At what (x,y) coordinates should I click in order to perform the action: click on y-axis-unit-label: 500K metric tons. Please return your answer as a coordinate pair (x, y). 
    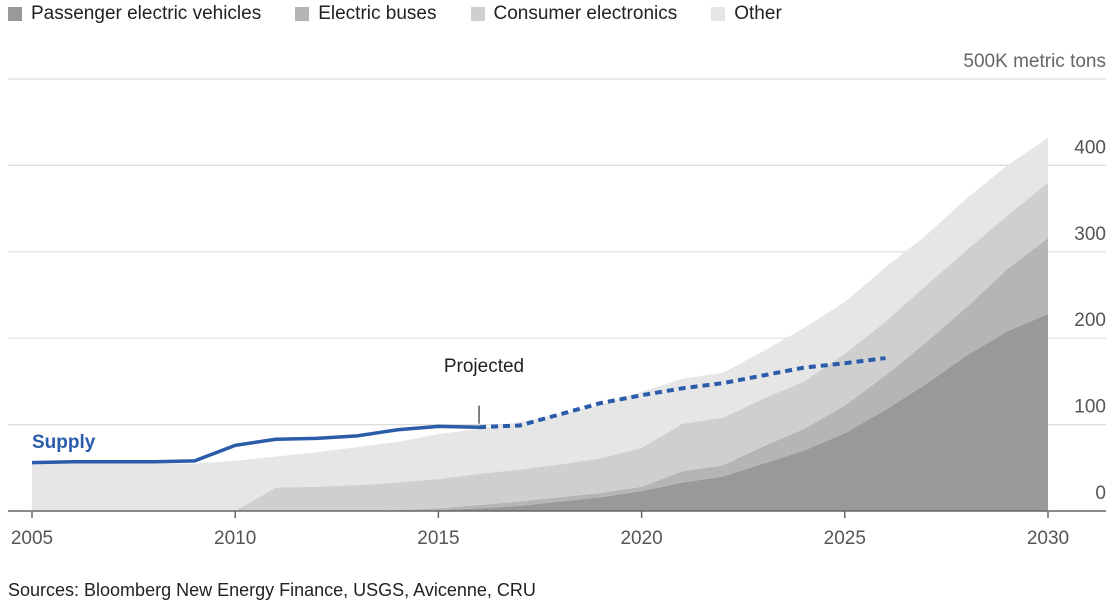
    Looking at the image, I should click on (1034, 61).